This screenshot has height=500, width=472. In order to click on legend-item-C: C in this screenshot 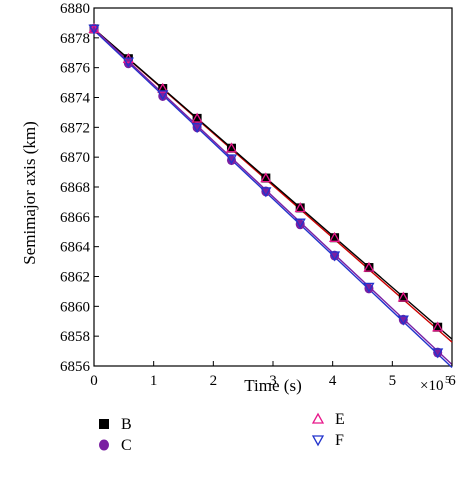, I will do `click(115, 445)`.